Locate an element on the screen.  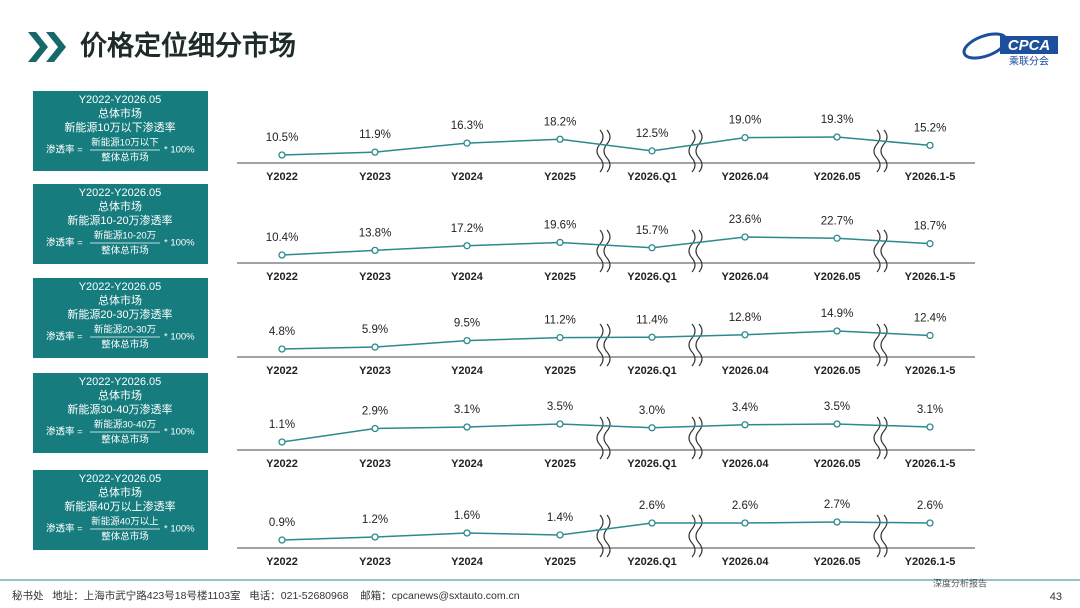
value-label: 9.5% is located at coordinates (467, 324).